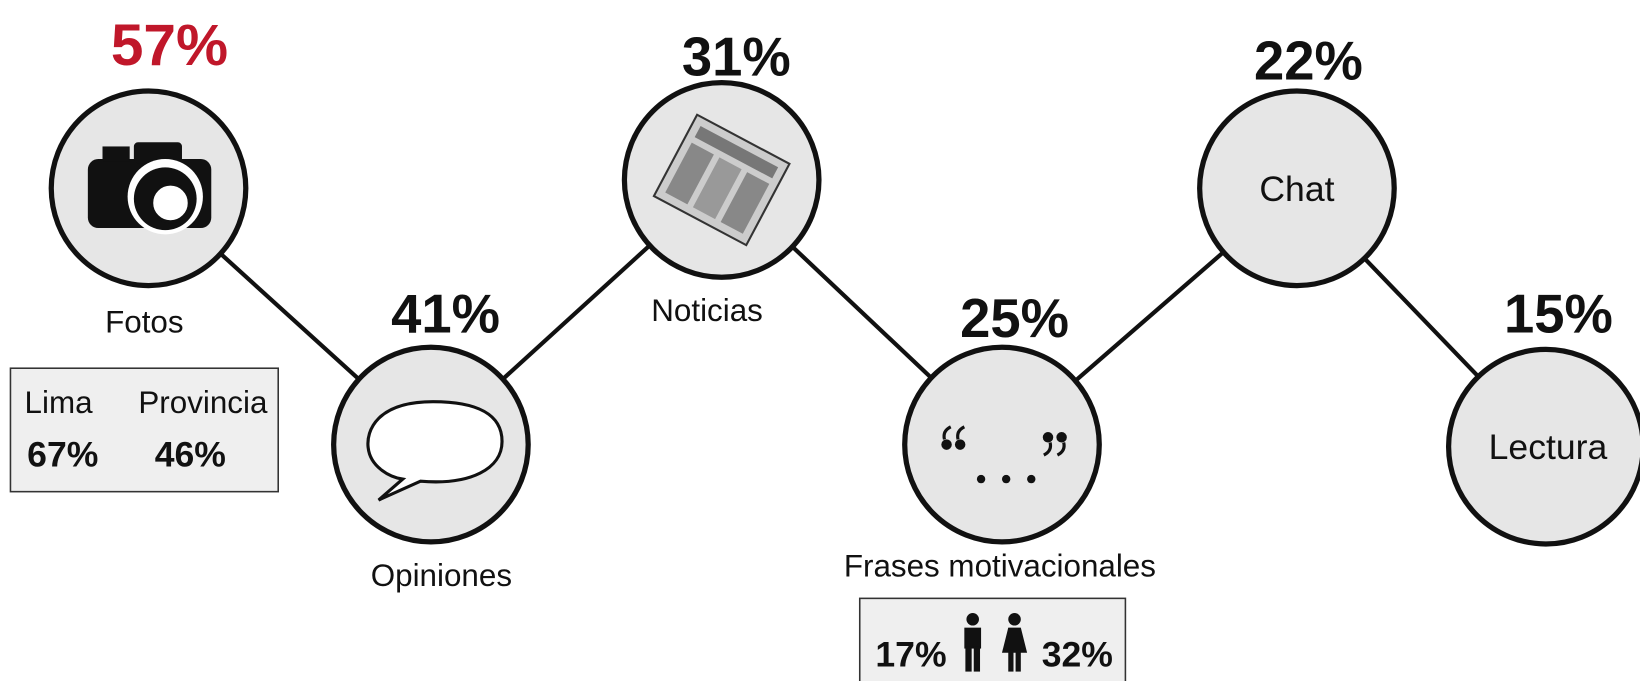 The width and height of the screenshot is (1640, 681). I want to click on camera-icon, so click(149, 188).